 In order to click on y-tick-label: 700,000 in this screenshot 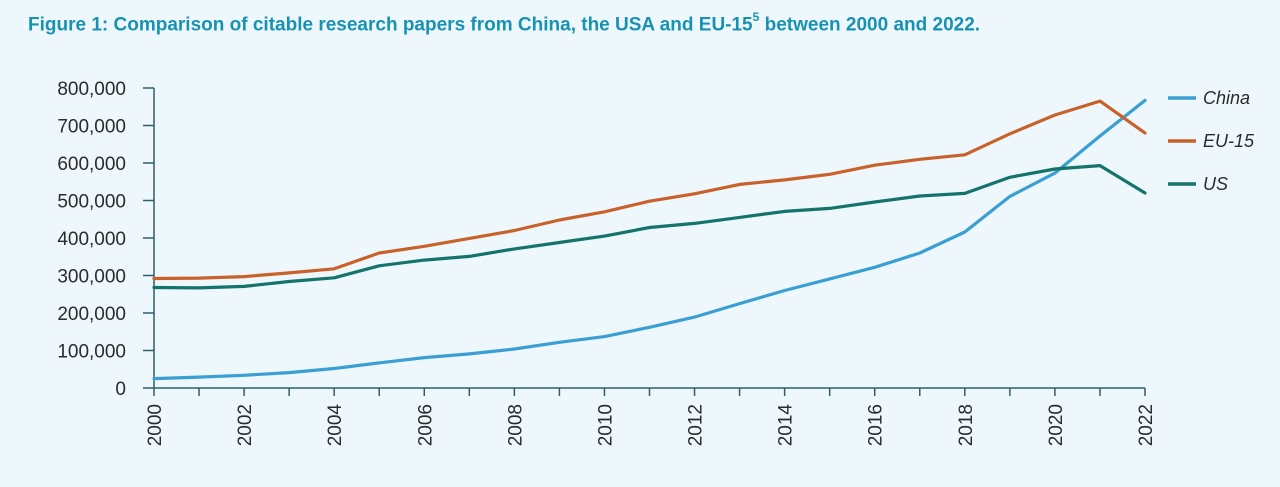, I will do `click(91, 127)`.